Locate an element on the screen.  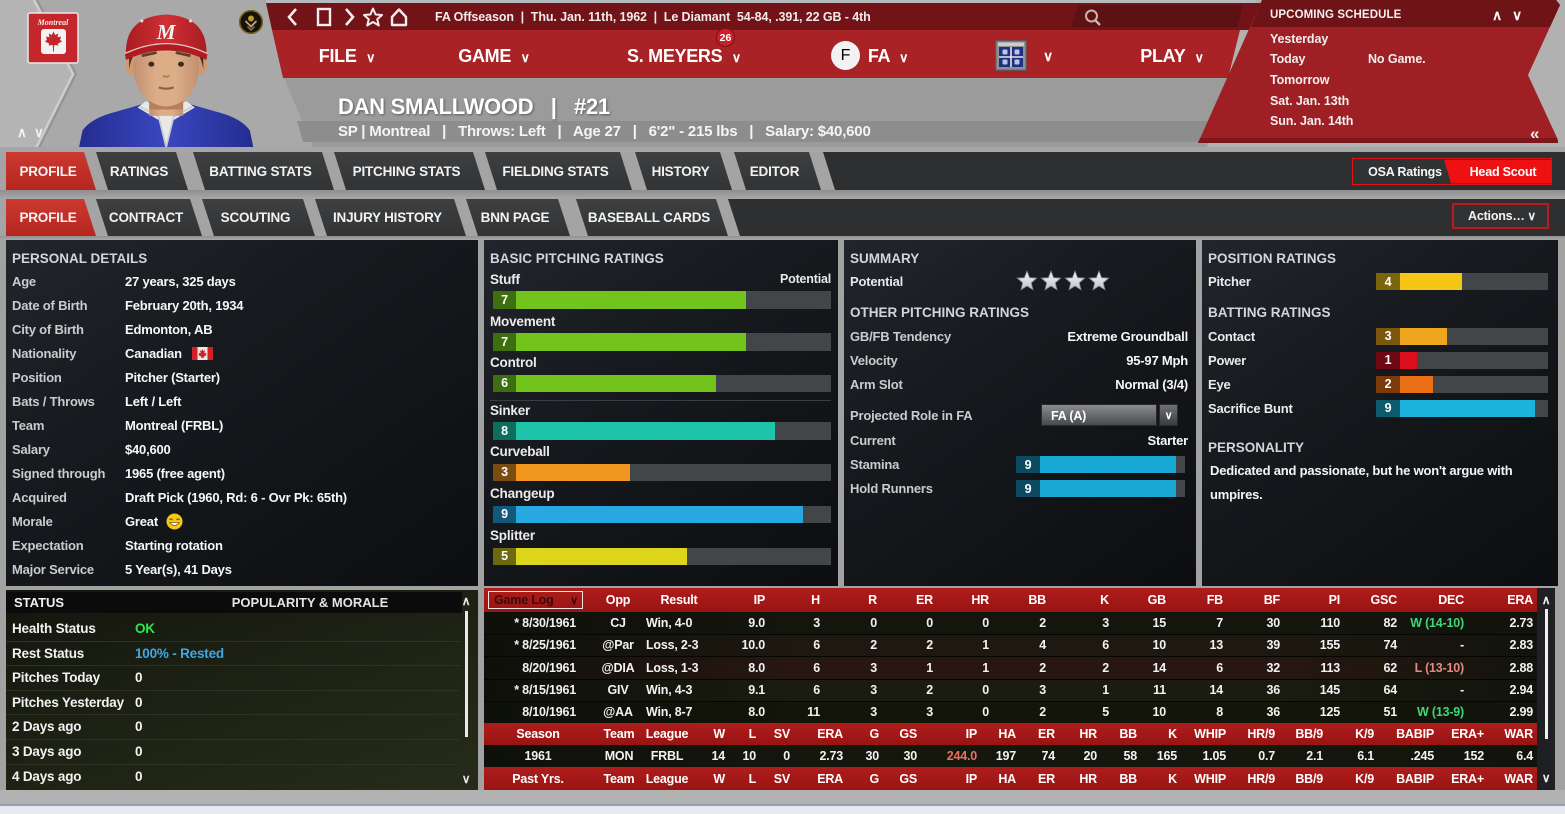
svg-text: M is located at coordinates (166, 32).